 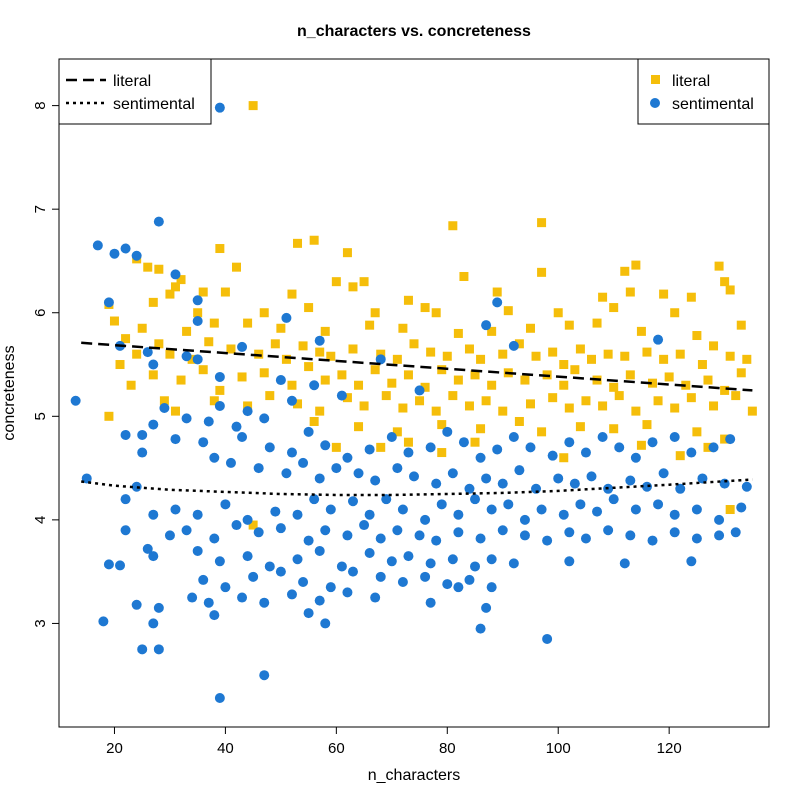 I want to click on y-tick-label: 5, so click(x=40, y=416).